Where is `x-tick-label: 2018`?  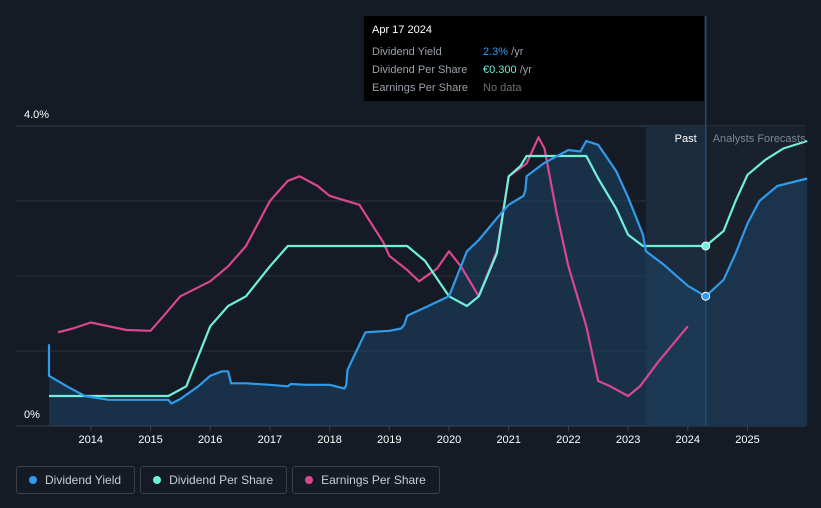
x-tick-label: 2018 is located at coordinates (329, 440).